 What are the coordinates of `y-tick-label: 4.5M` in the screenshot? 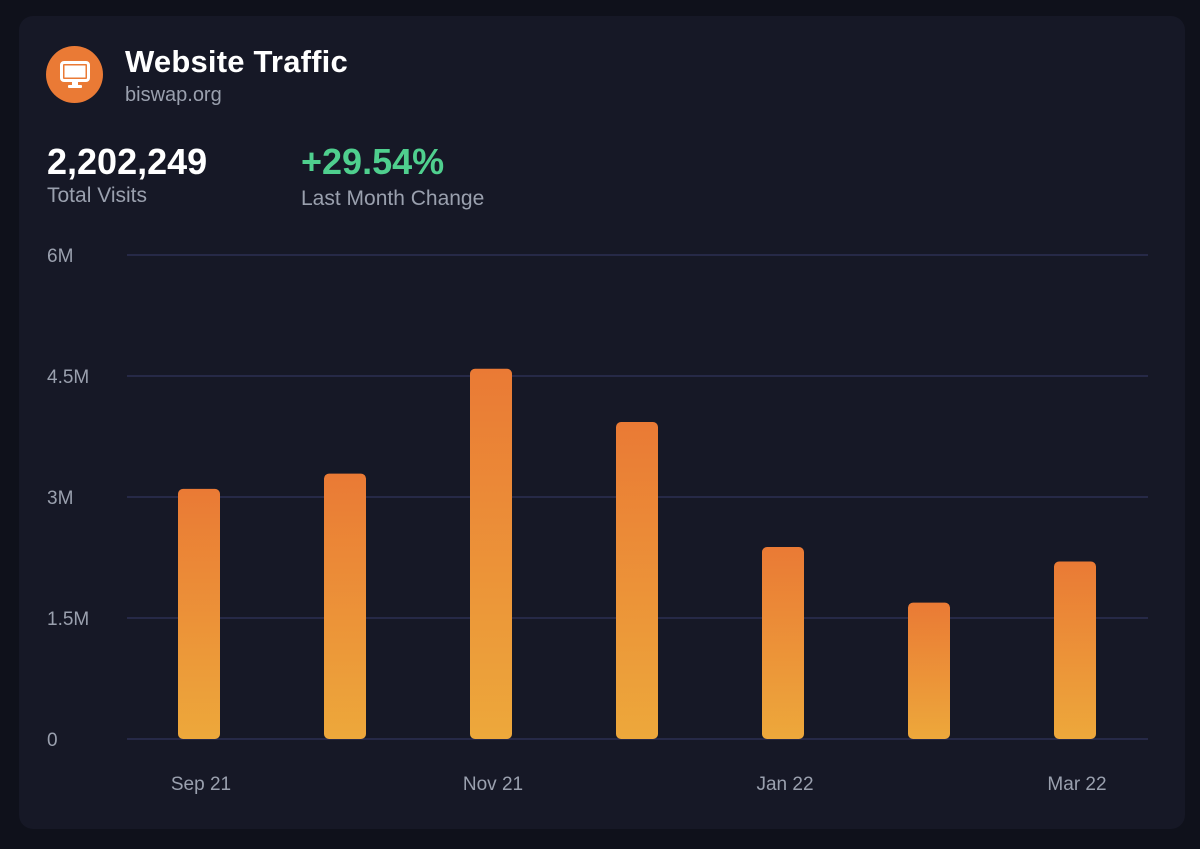 It's located at (68, 377).